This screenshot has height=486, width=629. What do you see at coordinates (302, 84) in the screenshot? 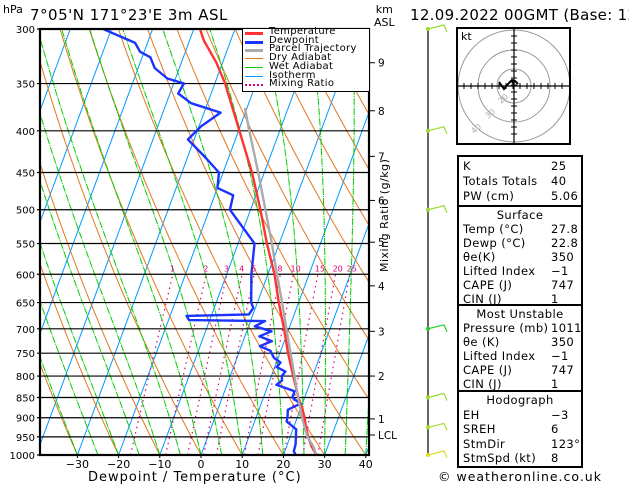
I see `legend-label: Mixing Ratio` at bounding box center [302, 84].